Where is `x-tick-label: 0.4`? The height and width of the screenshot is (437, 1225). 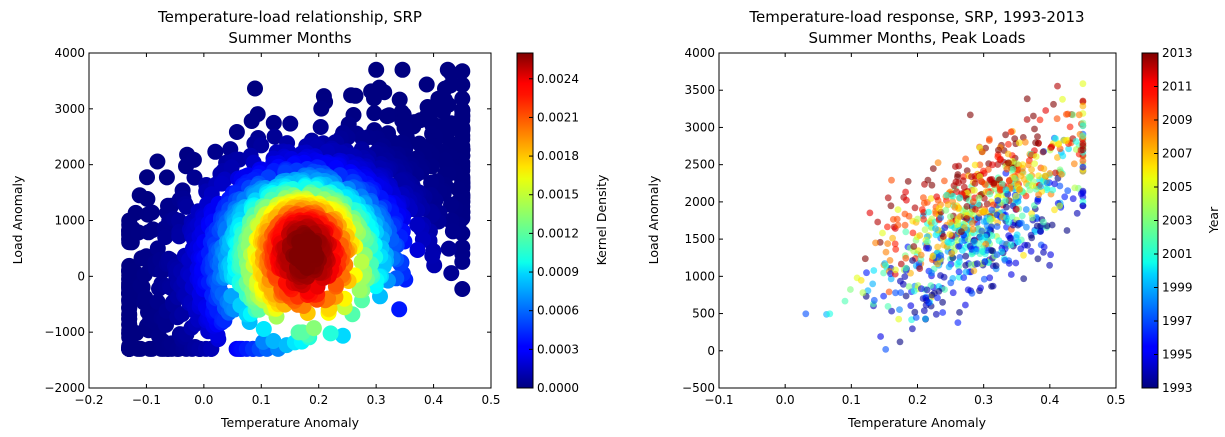 x-tick-label: 0.4 is located at coordinates (433, 400).